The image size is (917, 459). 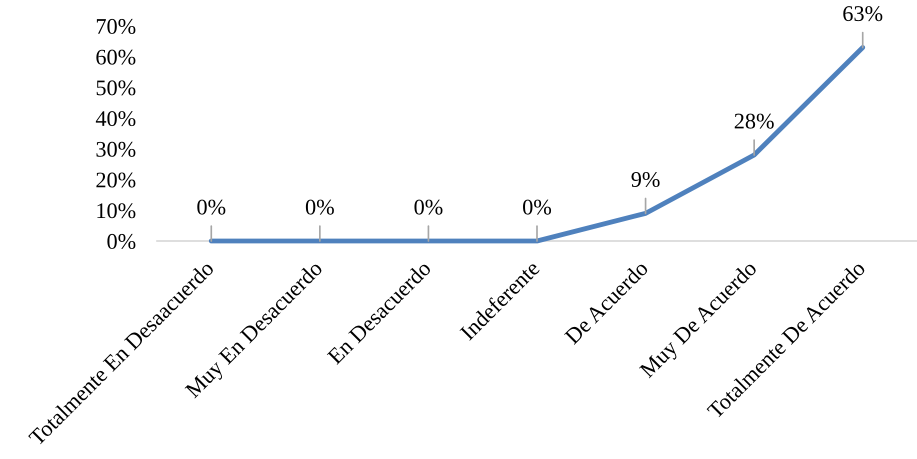 I want to click on y-tick-label: 0%, so click(x=121, y=241).